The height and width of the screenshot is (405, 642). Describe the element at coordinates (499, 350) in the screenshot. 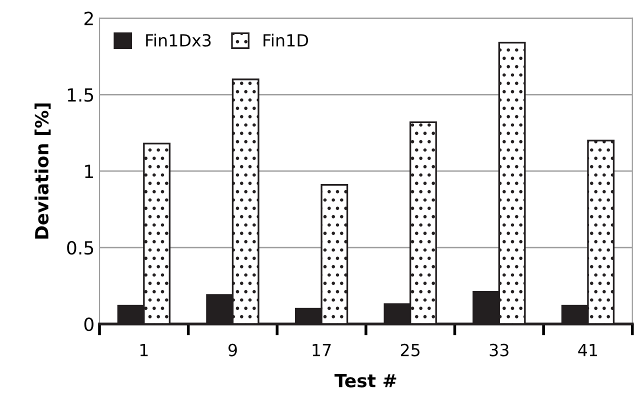

I see `x-tick-label: 33` at that location.